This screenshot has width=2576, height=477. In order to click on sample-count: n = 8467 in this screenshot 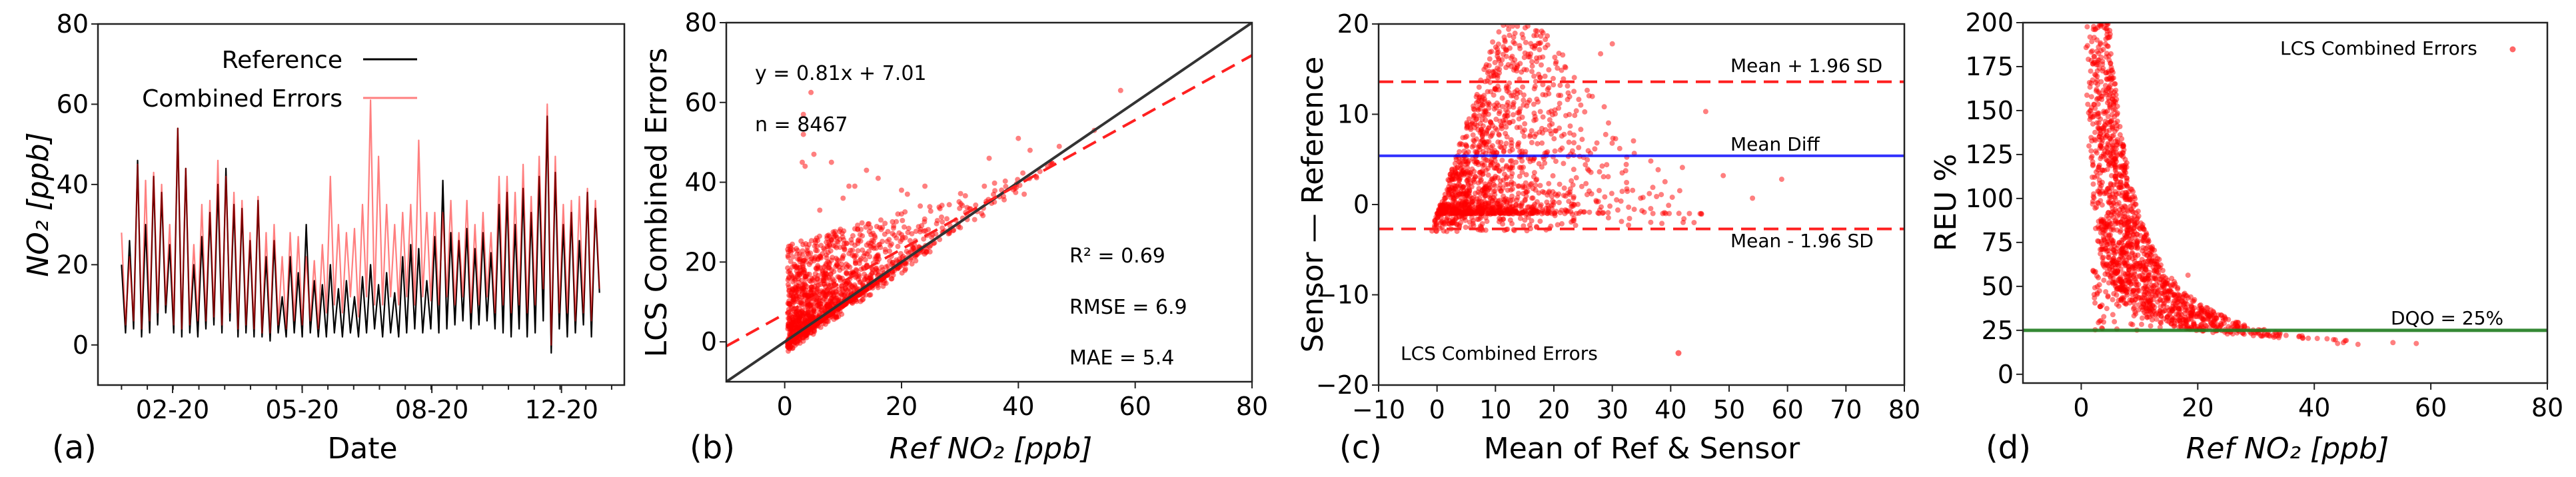, I will do `click(802, 125)`.